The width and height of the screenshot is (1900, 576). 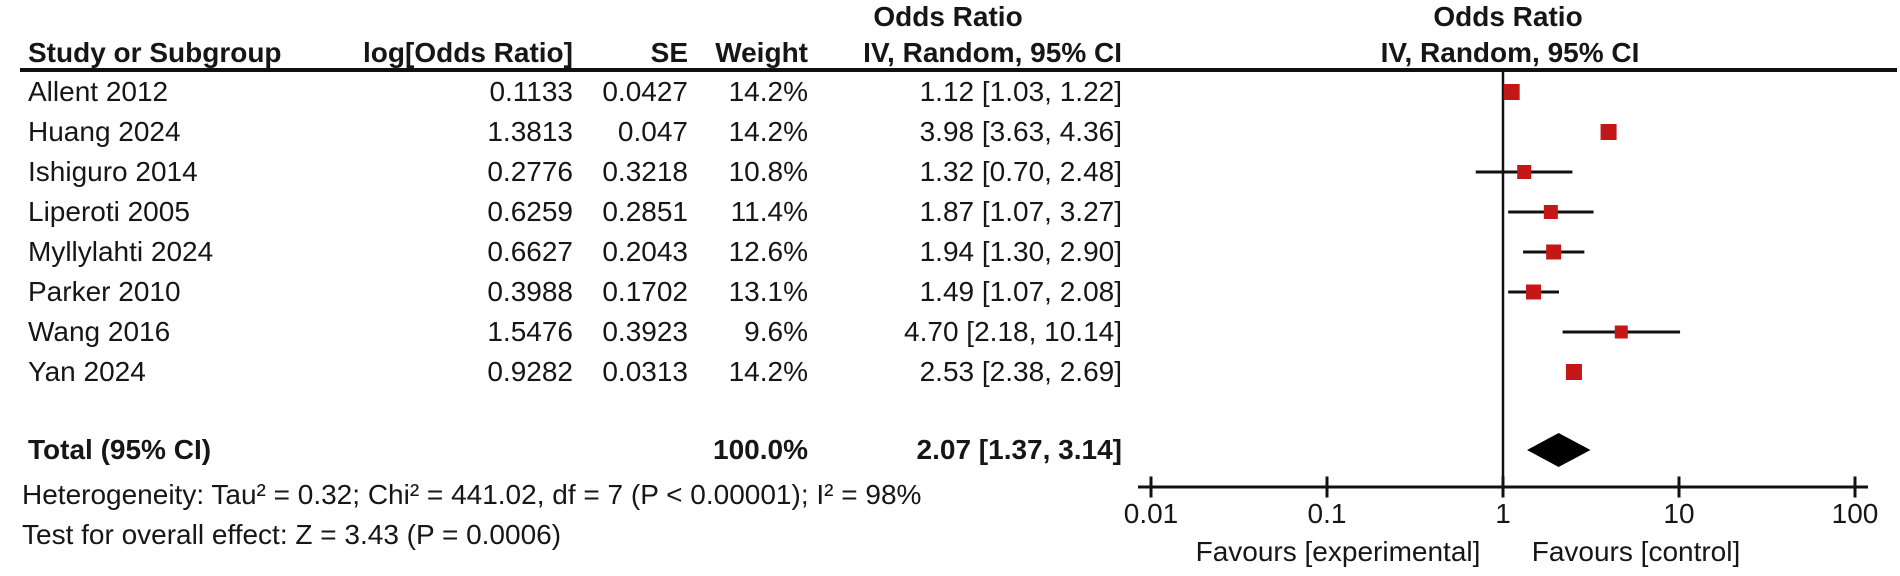 What do you see at coordinates (98, 91) in the screenshot?
I see `study-name: Allent 2012` at bounding box center [98, 91].